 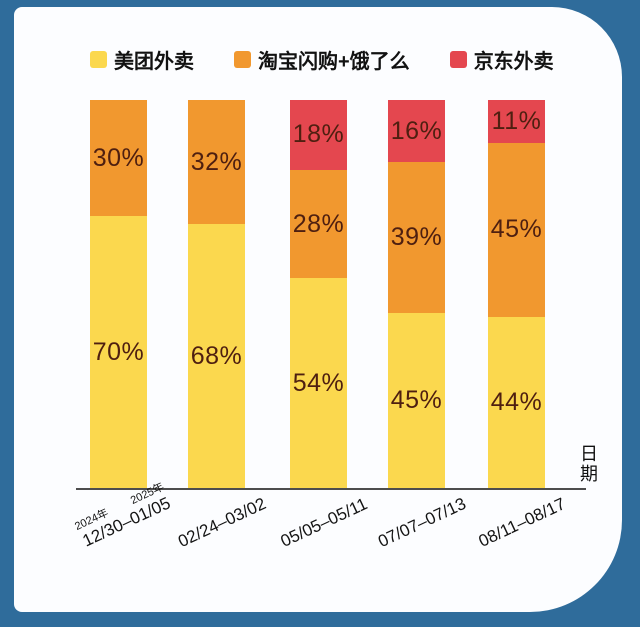 I want to click on segment-value-label: 30%, so click(x=118, y=157).